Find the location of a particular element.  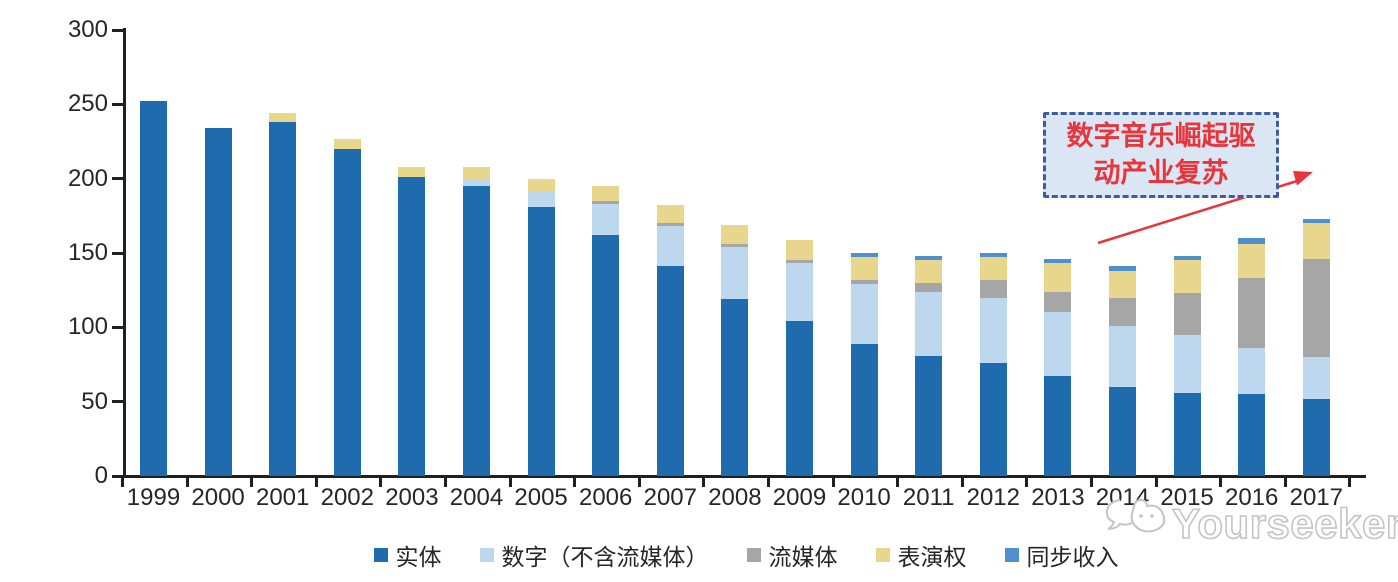

x-tick-label-2002: 2002 is located at coordinates (347, 497).